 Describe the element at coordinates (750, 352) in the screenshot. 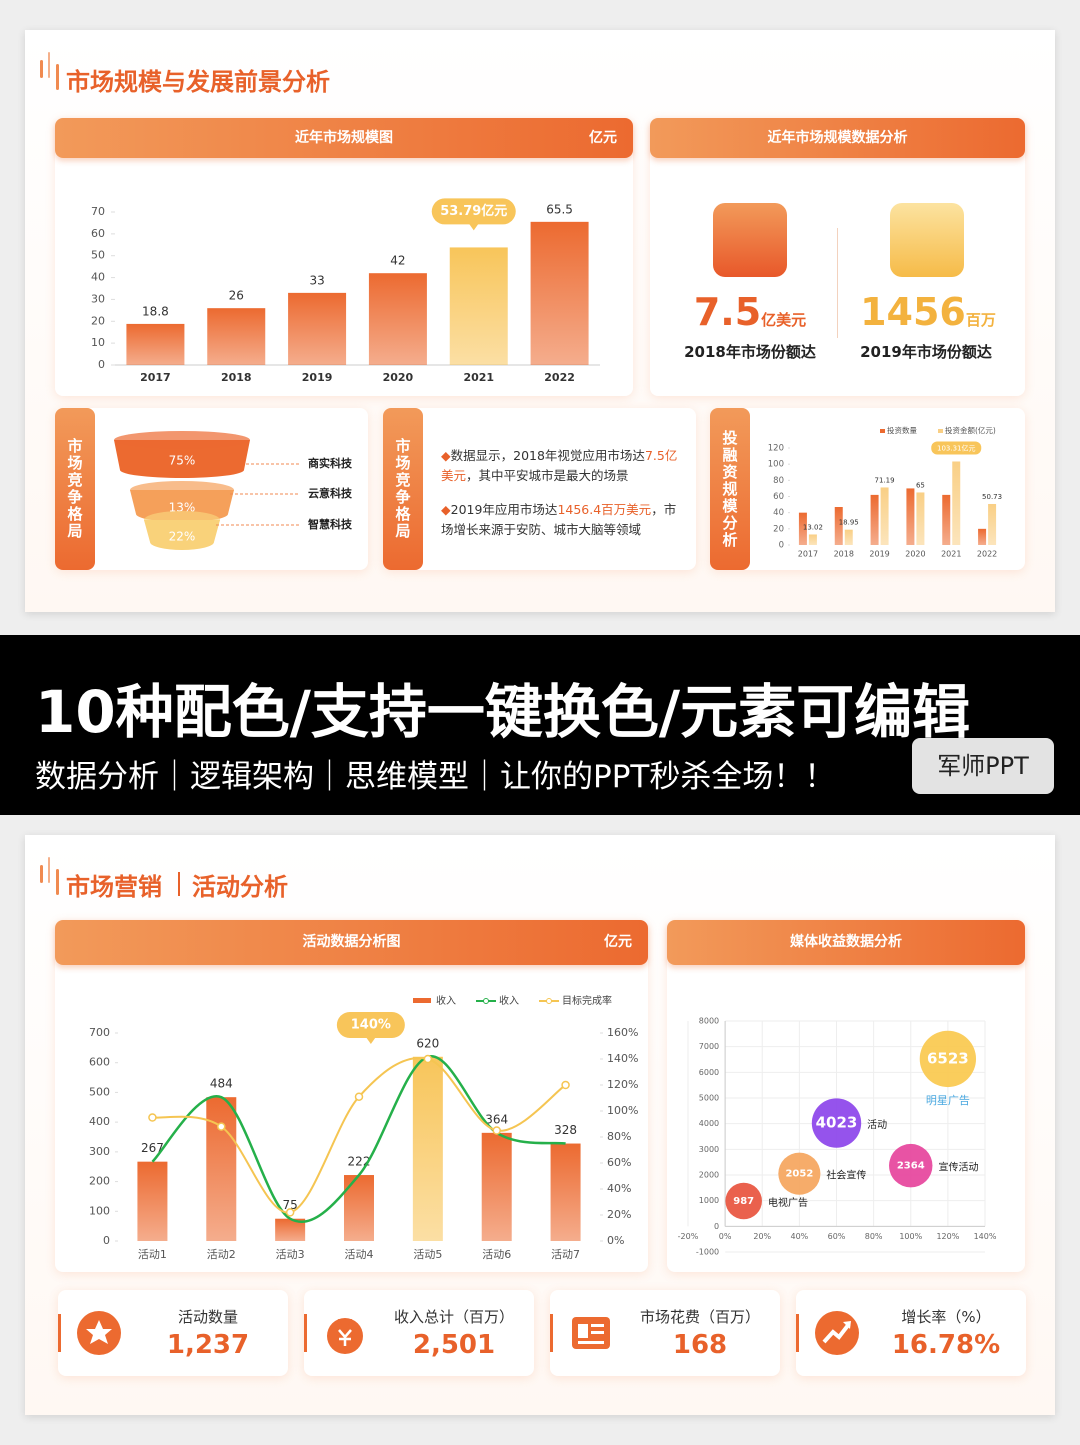

I see `stat-caption: 2018年市场份额达` at that location.